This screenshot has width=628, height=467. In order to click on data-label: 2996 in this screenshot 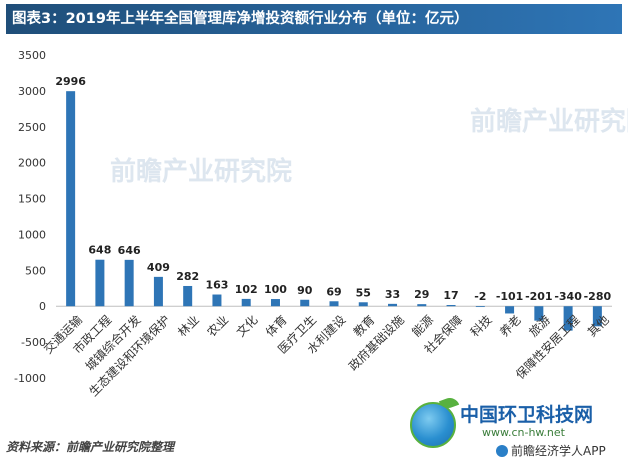, I will do `click(70, 81)`.